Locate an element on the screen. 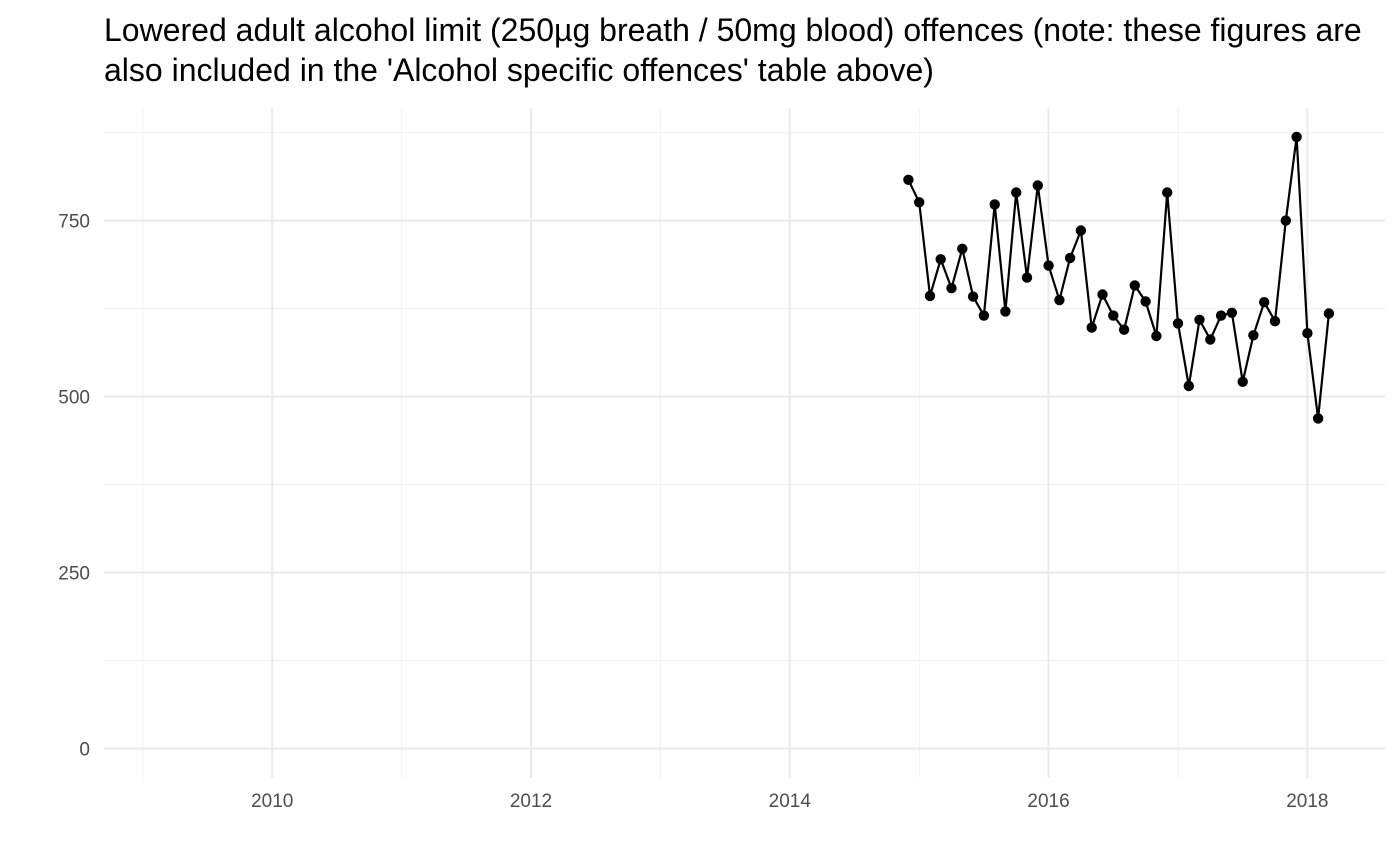 This screenshot has width=1400, height=865. y-tick-label: 500 is located at coordinates (74, 398).